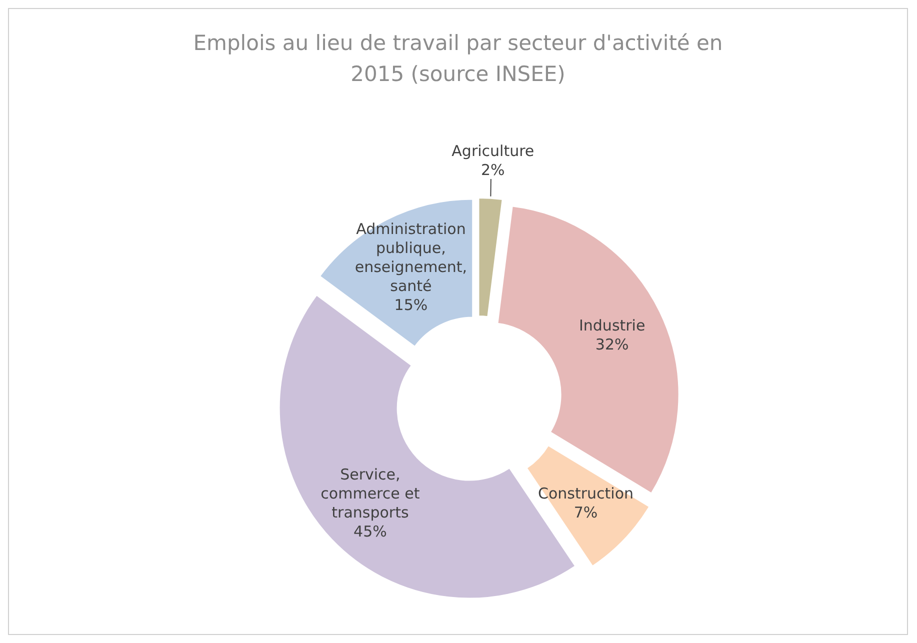 The width and height of the screenshot is (917, 643). What do you see at coordinates (612, 325) in the screenshot?
I see `slice-label: Industrie` at bounding box center [612, 325].